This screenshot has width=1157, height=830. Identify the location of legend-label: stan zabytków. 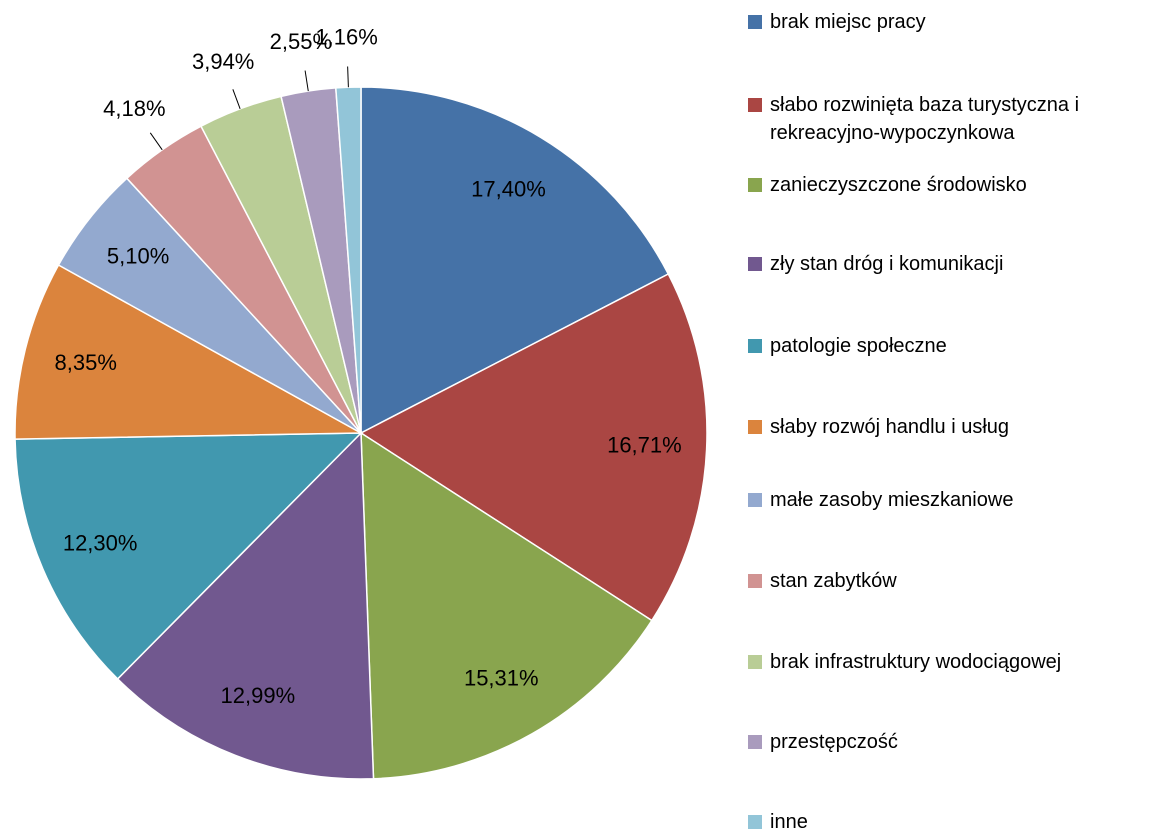
(833, 581).